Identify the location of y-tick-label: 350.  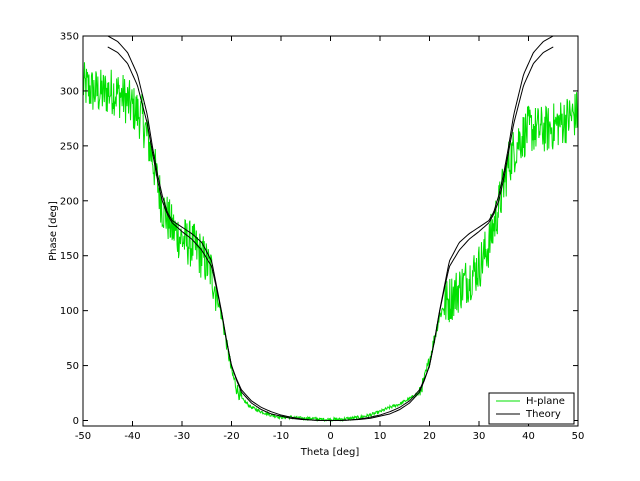
(69, 37).